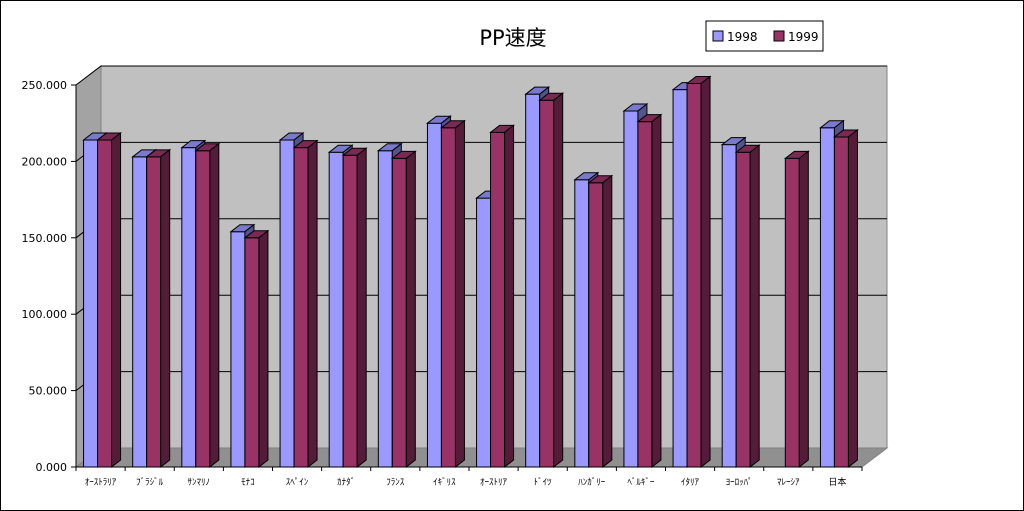 The width and height of the screenshot is (1024, 511). What do you see at coordinates (48, 391) in the screenshot?
I see `y-tick-label: 50.000` at bounding box center [48, 391].